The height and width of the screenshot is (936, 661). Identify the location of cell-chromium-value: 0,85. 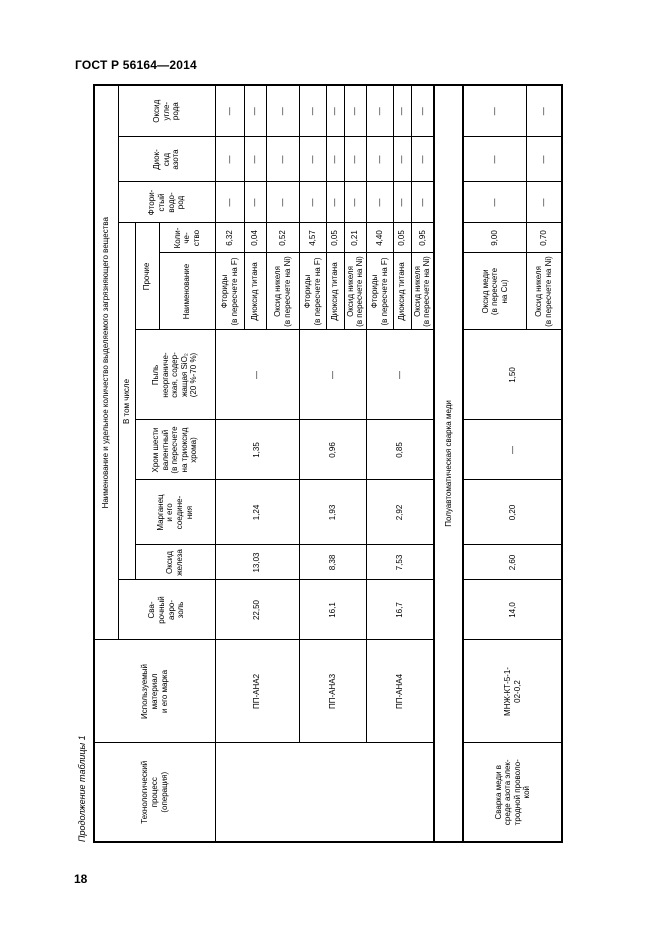
(400, 450).